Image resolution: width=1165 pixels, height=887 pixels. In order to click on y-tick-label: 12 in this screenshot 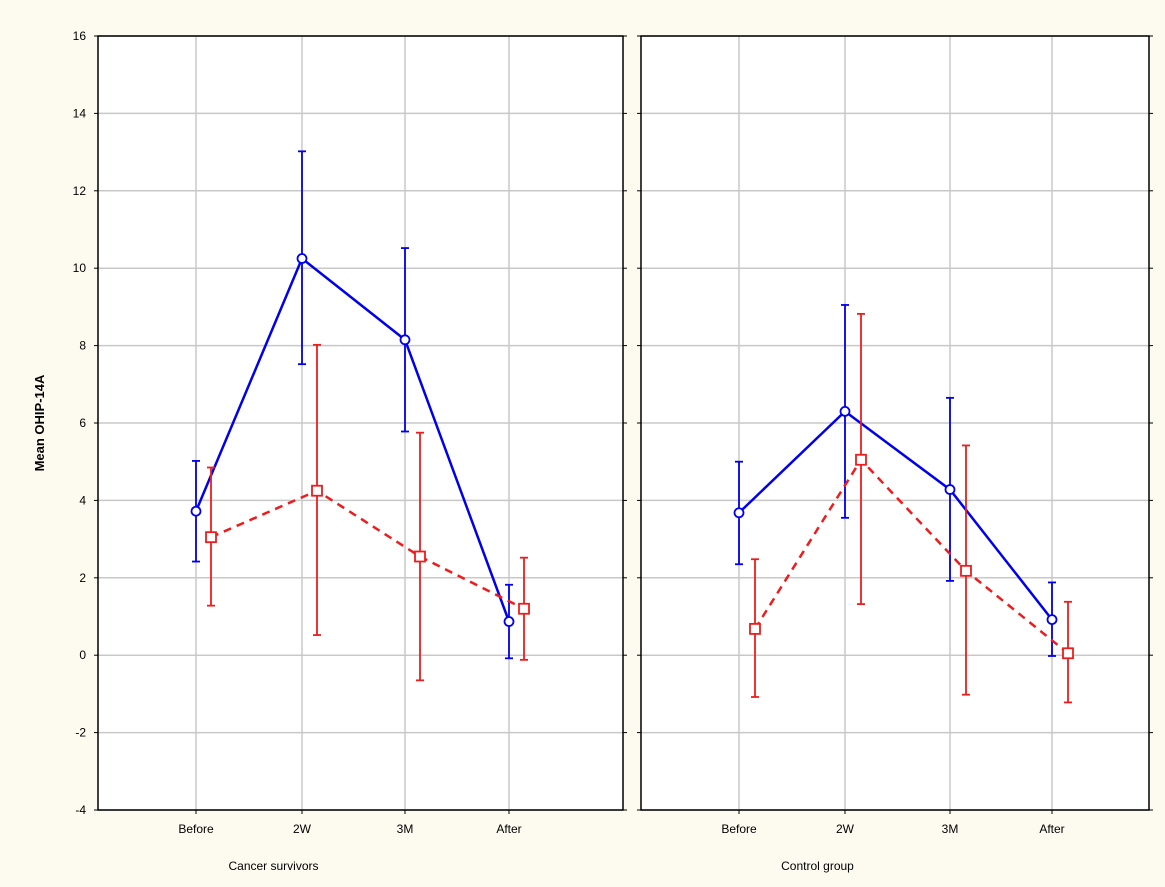, I will do `click(80, 191)`.